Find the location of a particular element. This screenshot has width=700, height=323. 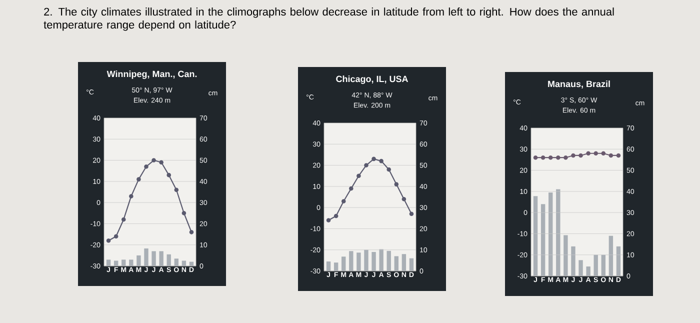

chart-title: Chicago, IL, USA is located at coordinates (372, 80).